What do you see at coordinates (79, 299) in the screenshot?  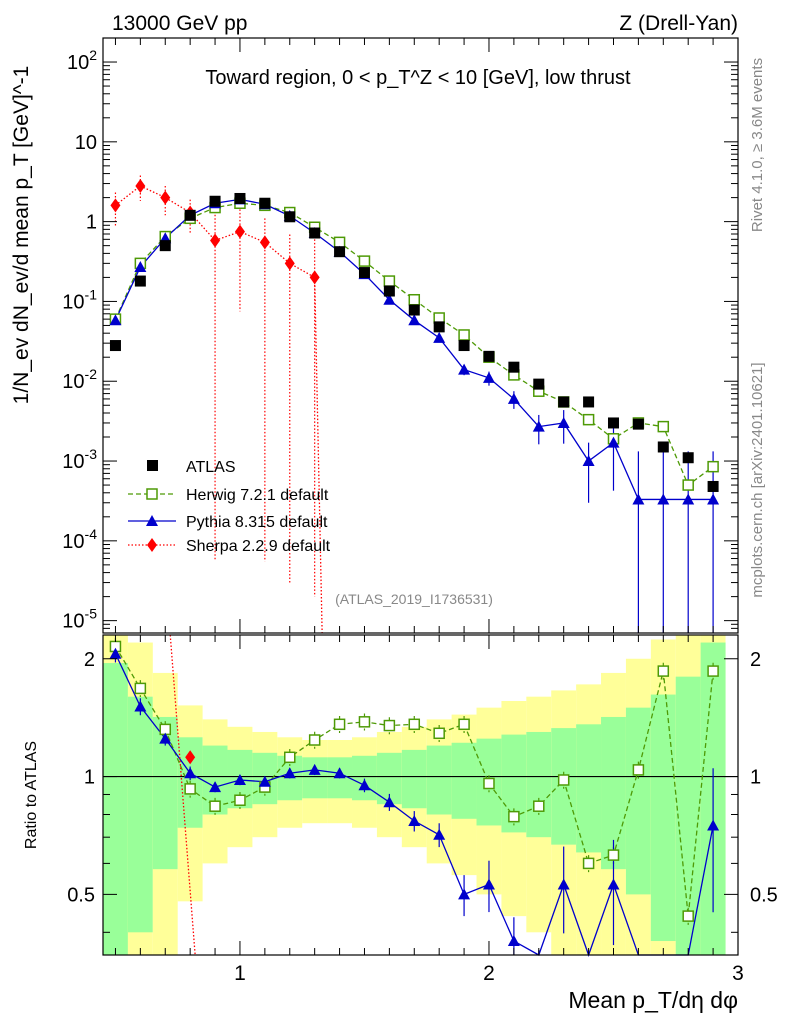 I see `y-tick-label: 10⁻¹` at bounding box center [79, 299].